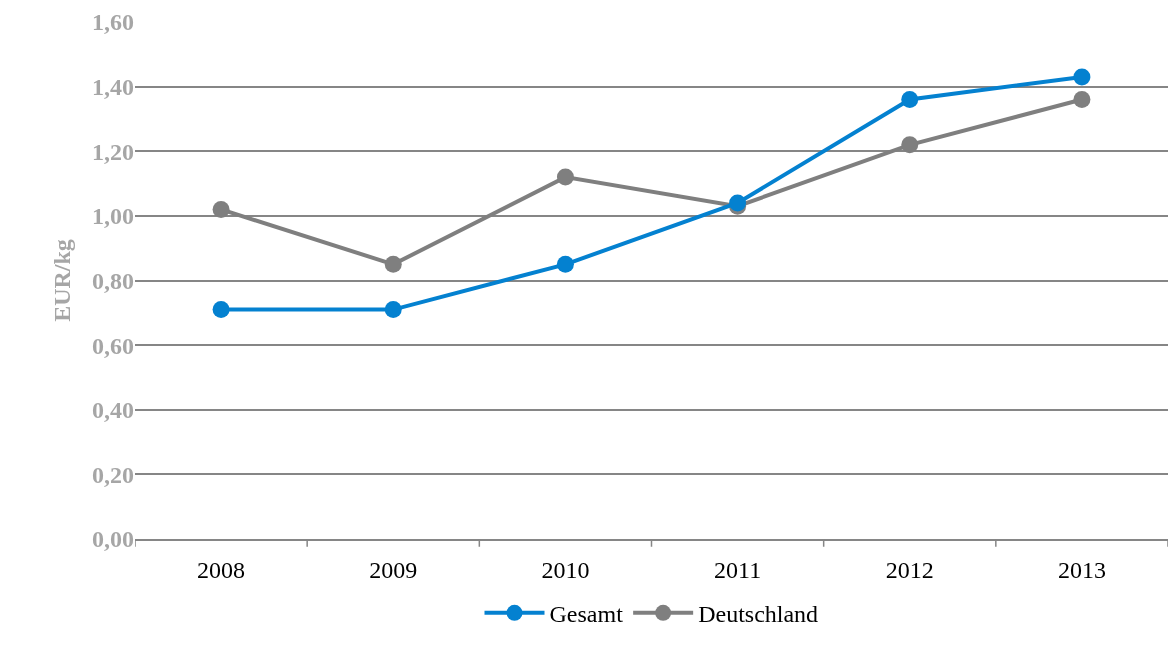 The width and height of the screenshot is (1168, 646). Describe the element at coordinates (565, 569) in the screenshot. I see `x-tick-label: 2010` at that location.